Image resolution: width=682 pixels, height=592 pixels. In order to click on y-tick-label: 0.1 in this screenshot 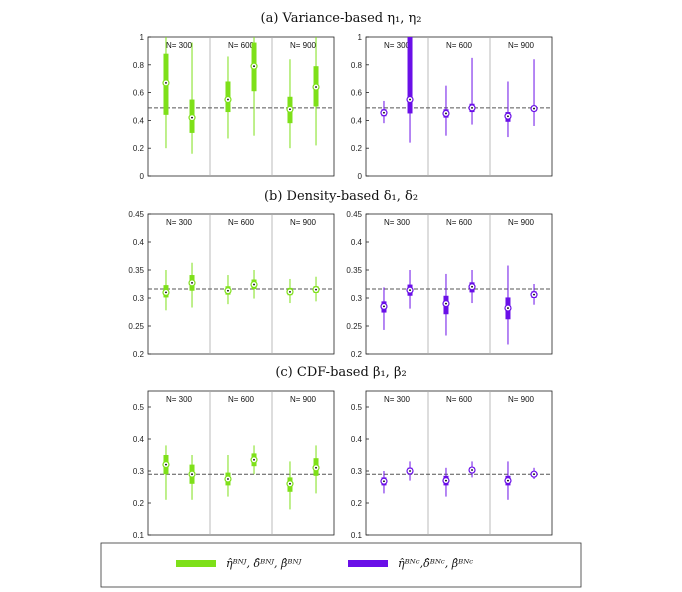, I will do `click(139, 535)`.